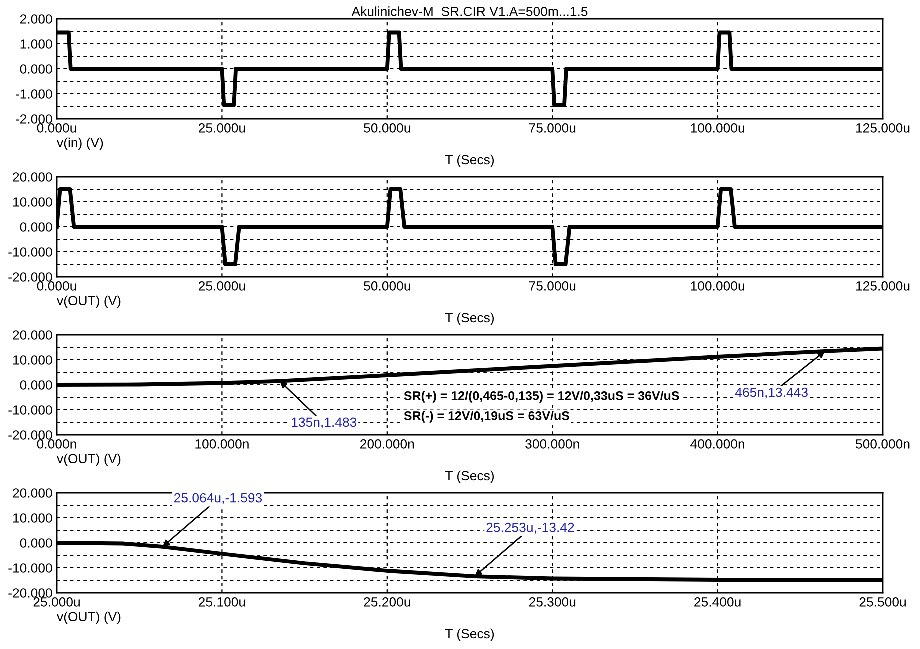  What do you see at coordinates (218, 498) in the screenshot?
I see `annotation: 25.064u,-1.593` at bounding box center [218, 498].